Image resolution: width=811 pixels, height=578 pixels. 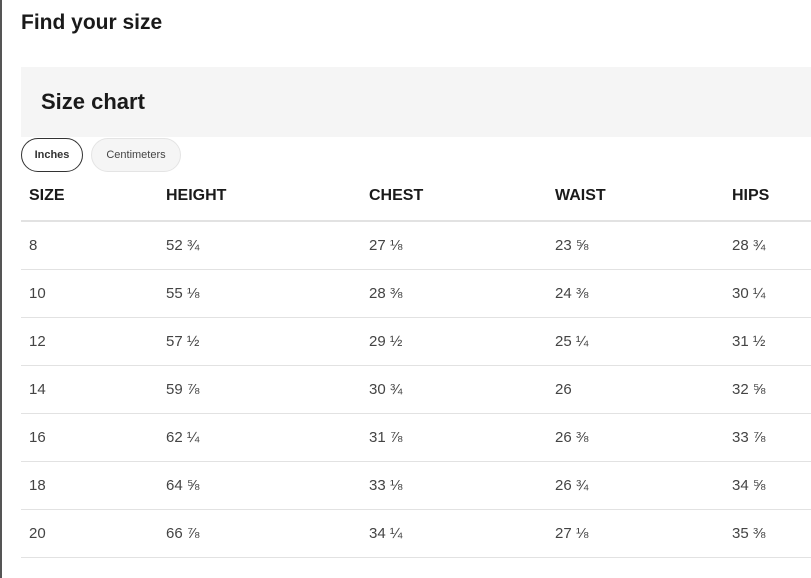 I want to click on cell-height: 66 ⅞, so click(x=267, y=533).